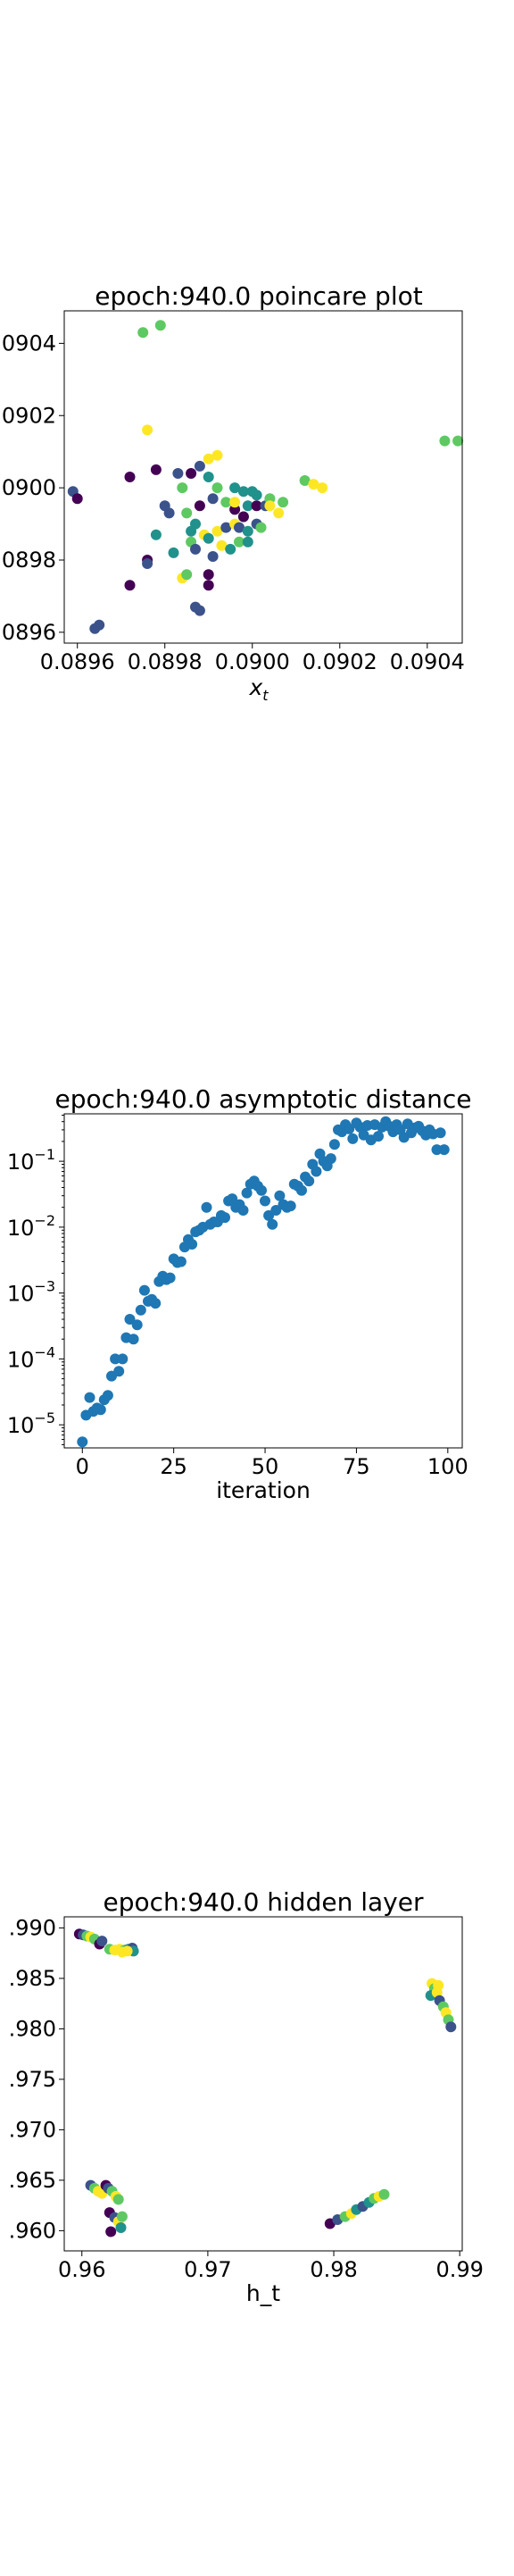 This screenshot has height=2576, width=514. I want to click on asymptotic-xlabel: iteration, so click(264, 1490).